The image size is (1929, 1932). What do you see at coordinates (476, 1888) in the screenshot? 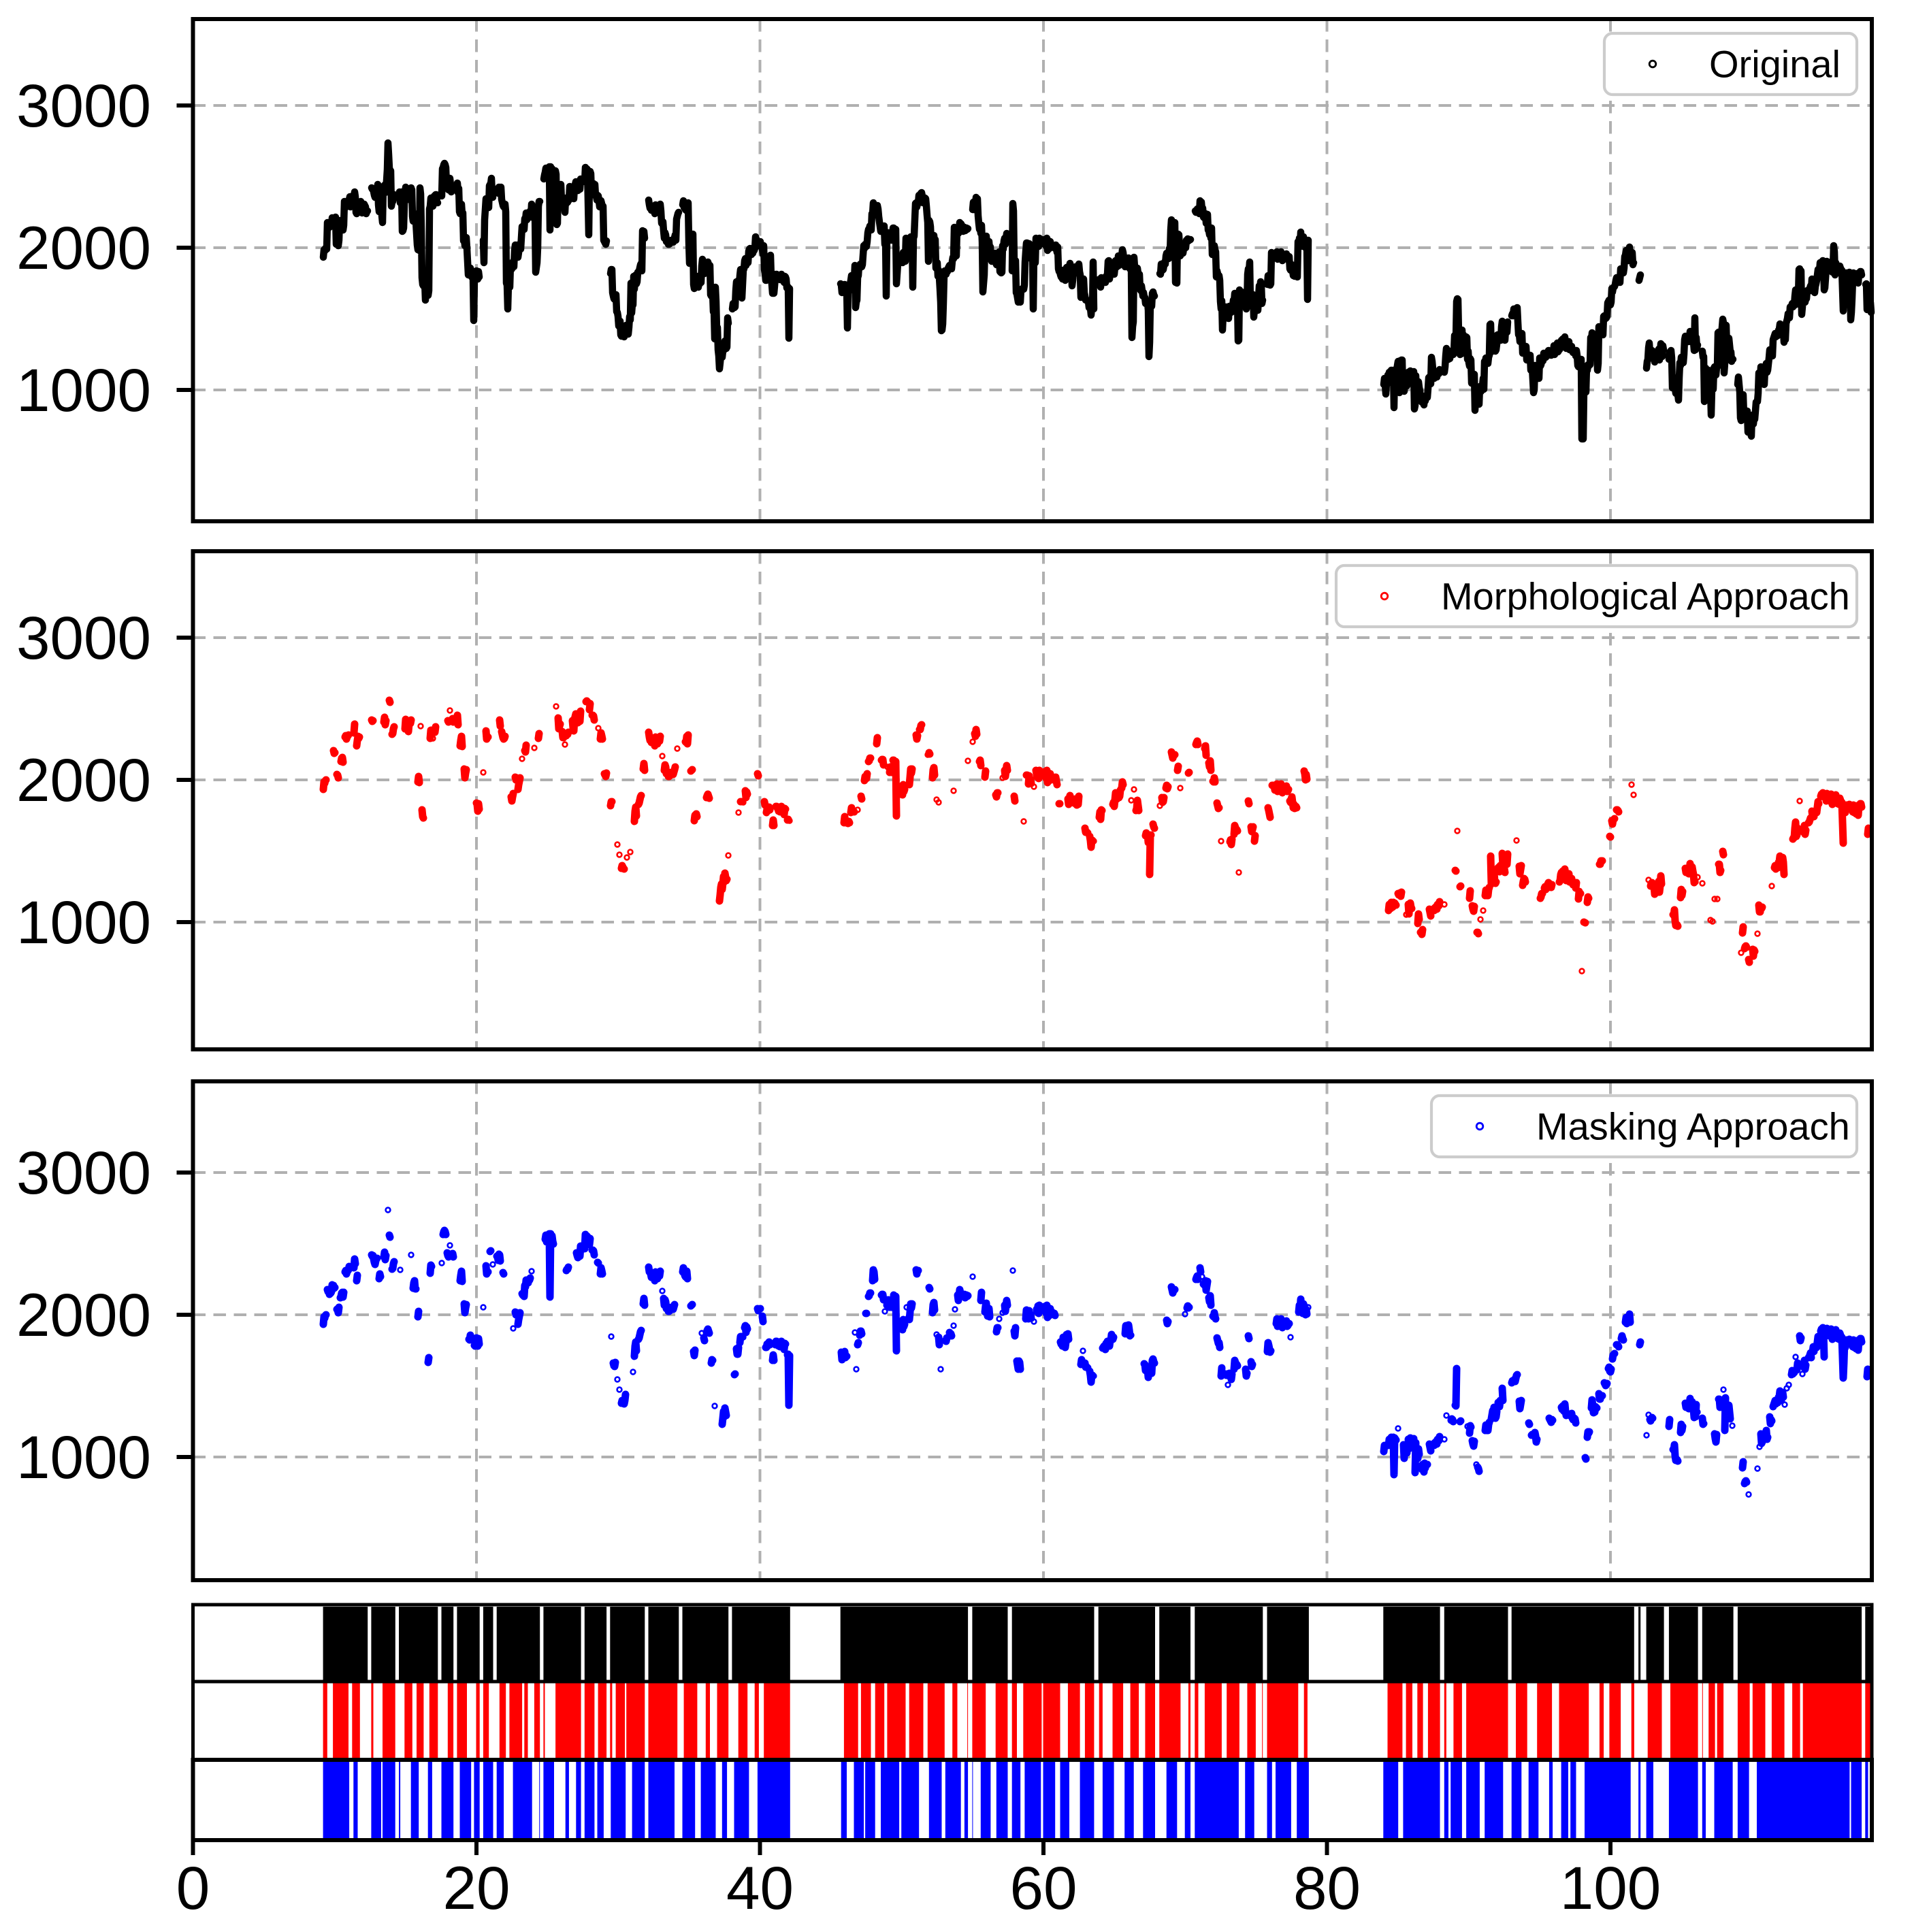
I see `svg-text: 20` at bounding box center [476, 1888].